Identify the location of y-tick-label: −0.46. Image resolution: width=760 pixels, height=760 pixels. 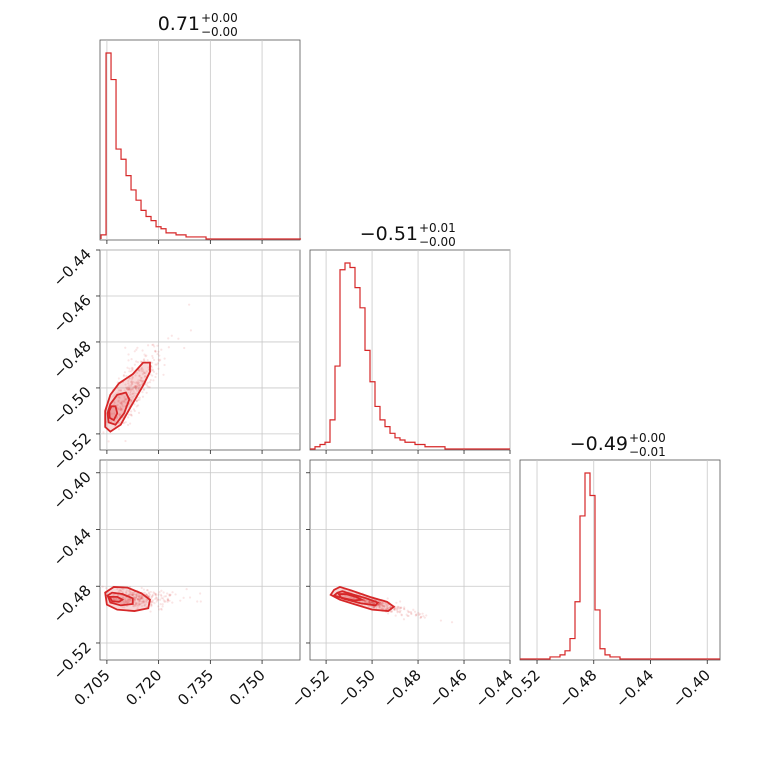
(72, 313).